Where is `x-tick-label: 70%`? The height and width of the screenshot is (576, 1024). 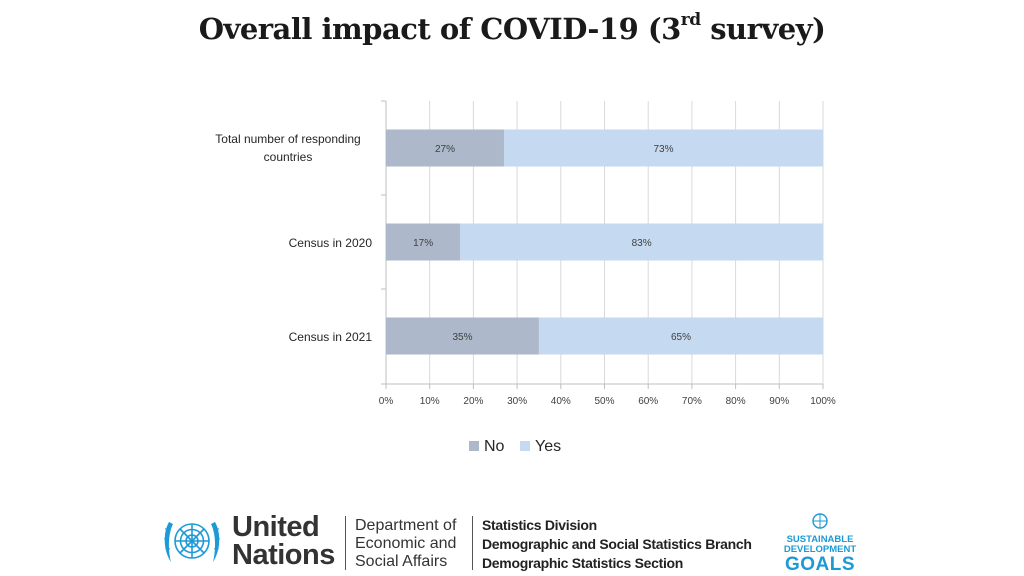 x-tick-label: 70% is located at coordinates (692, 401).